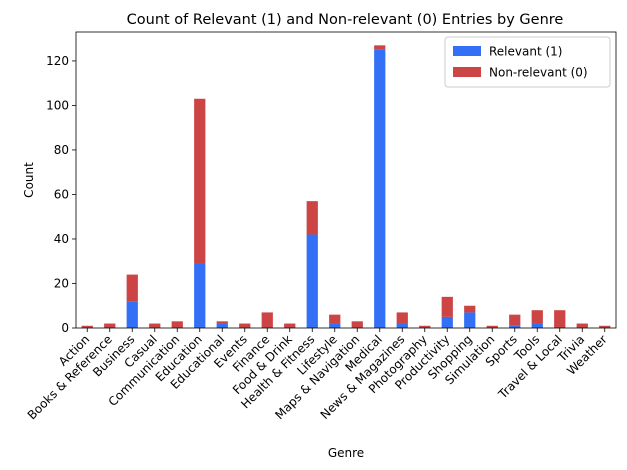  I want to click on y-tick-label: 20, so click(61, 283).